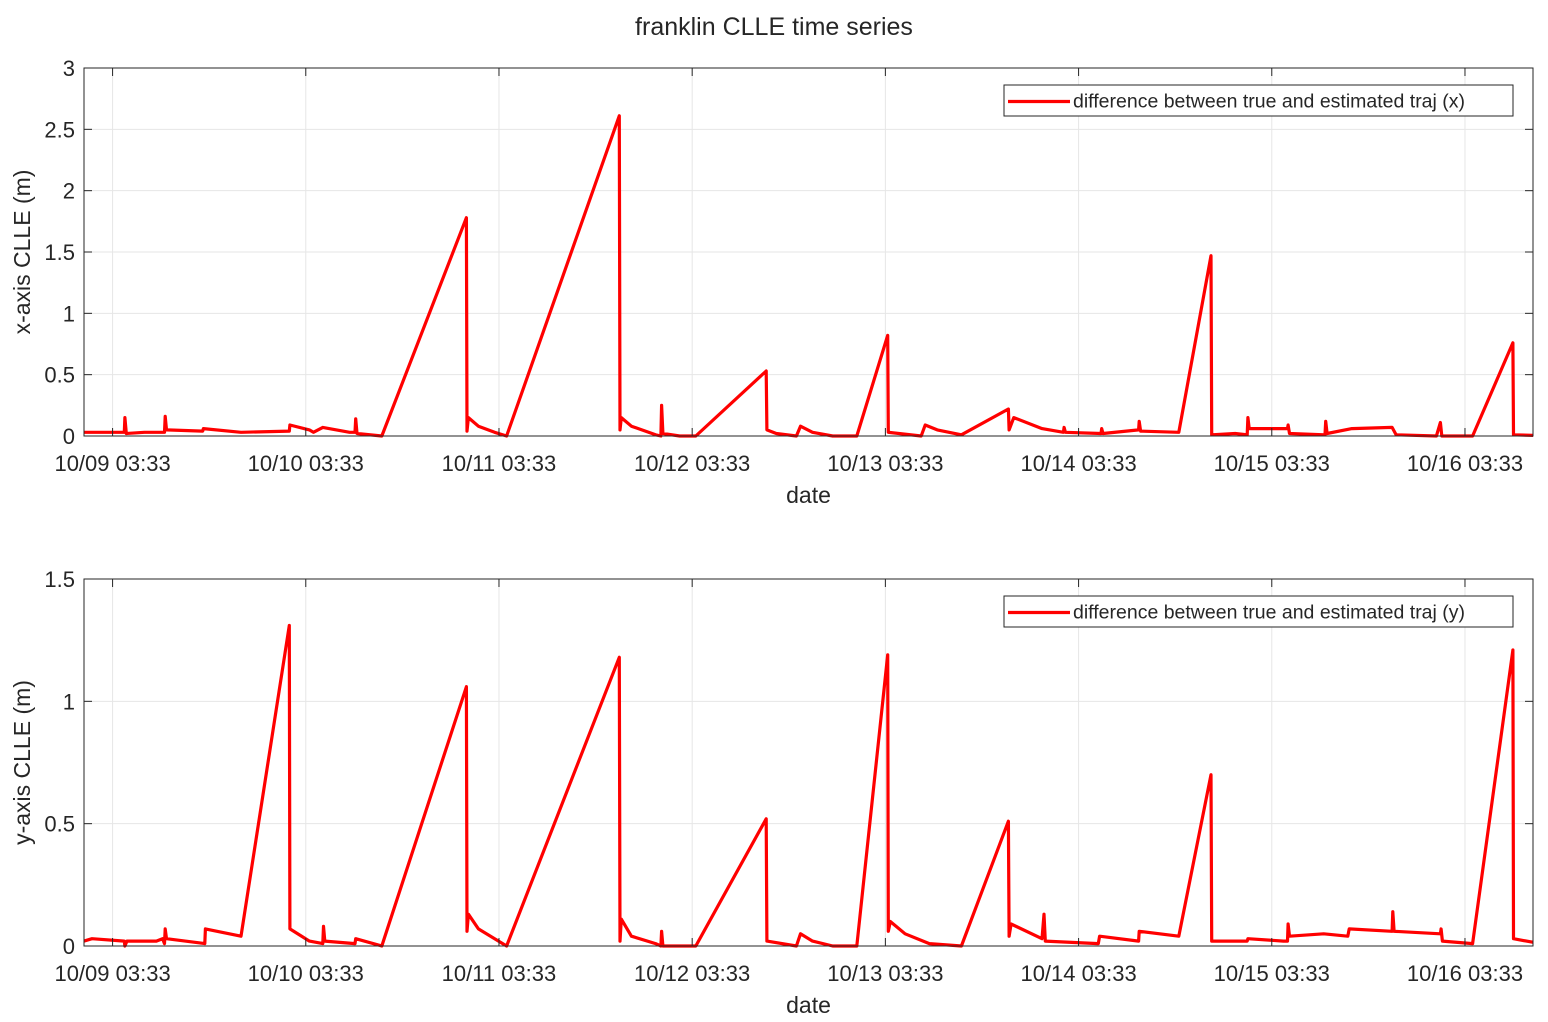  Describe the element at coordinates (59, 129) in the screenshot. I see `y-tick-label: 2.5` at that location.